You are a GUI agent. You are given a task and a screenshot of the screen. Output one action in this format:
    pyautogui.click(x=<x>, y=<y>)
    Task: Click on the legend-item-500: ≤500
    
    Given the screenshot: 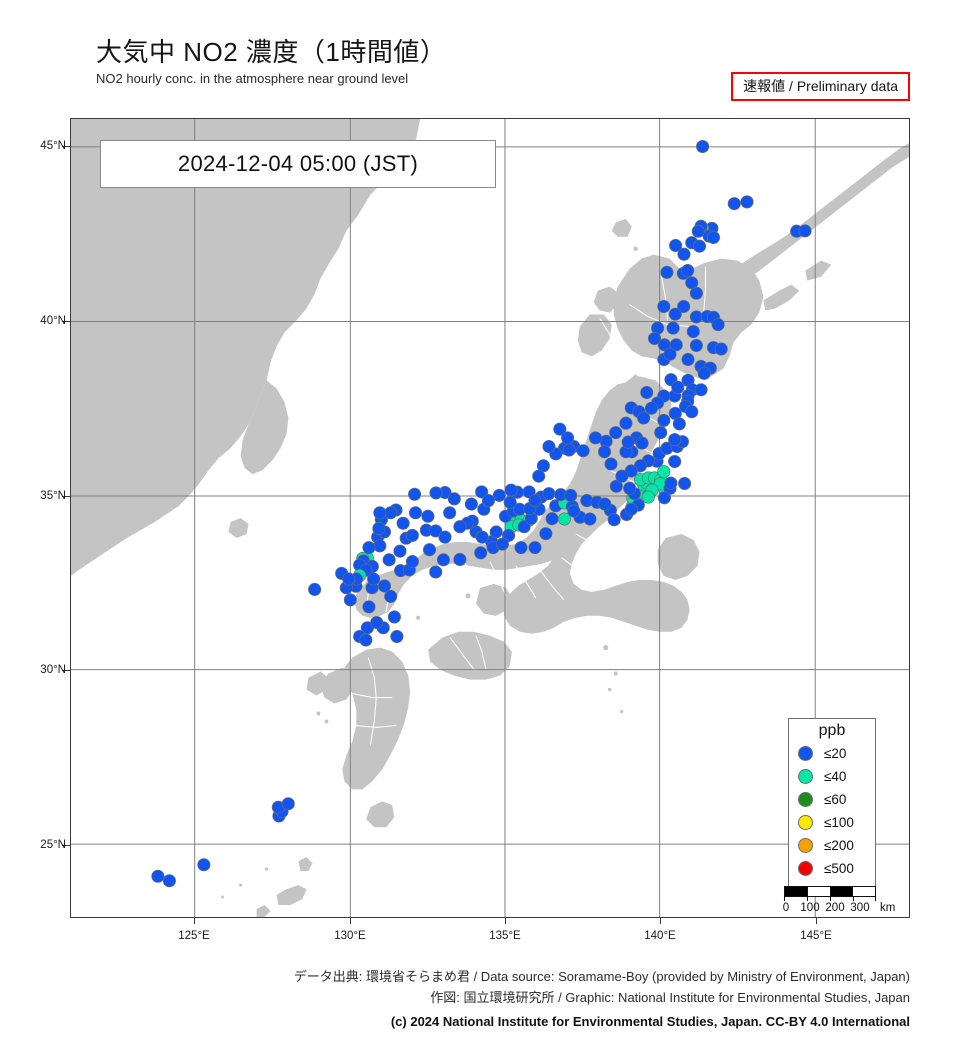 What is the action you would take?
    pyautogui.click(x=832, y=868)
    